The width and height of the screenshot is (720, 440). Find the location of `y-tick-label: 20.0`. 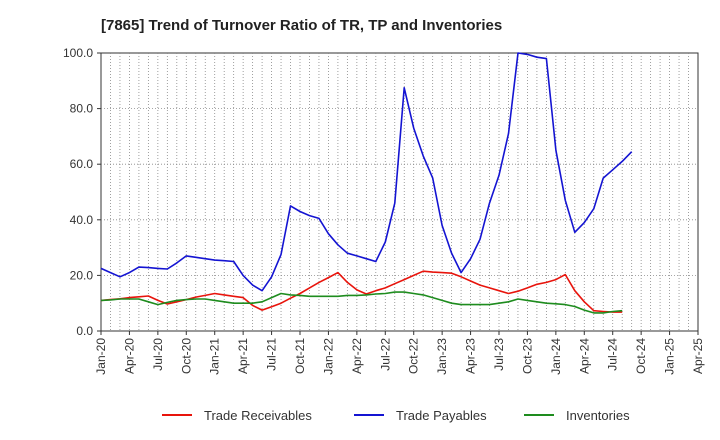

y-tick-label: 20.0 is located at coordinates (82, 275).